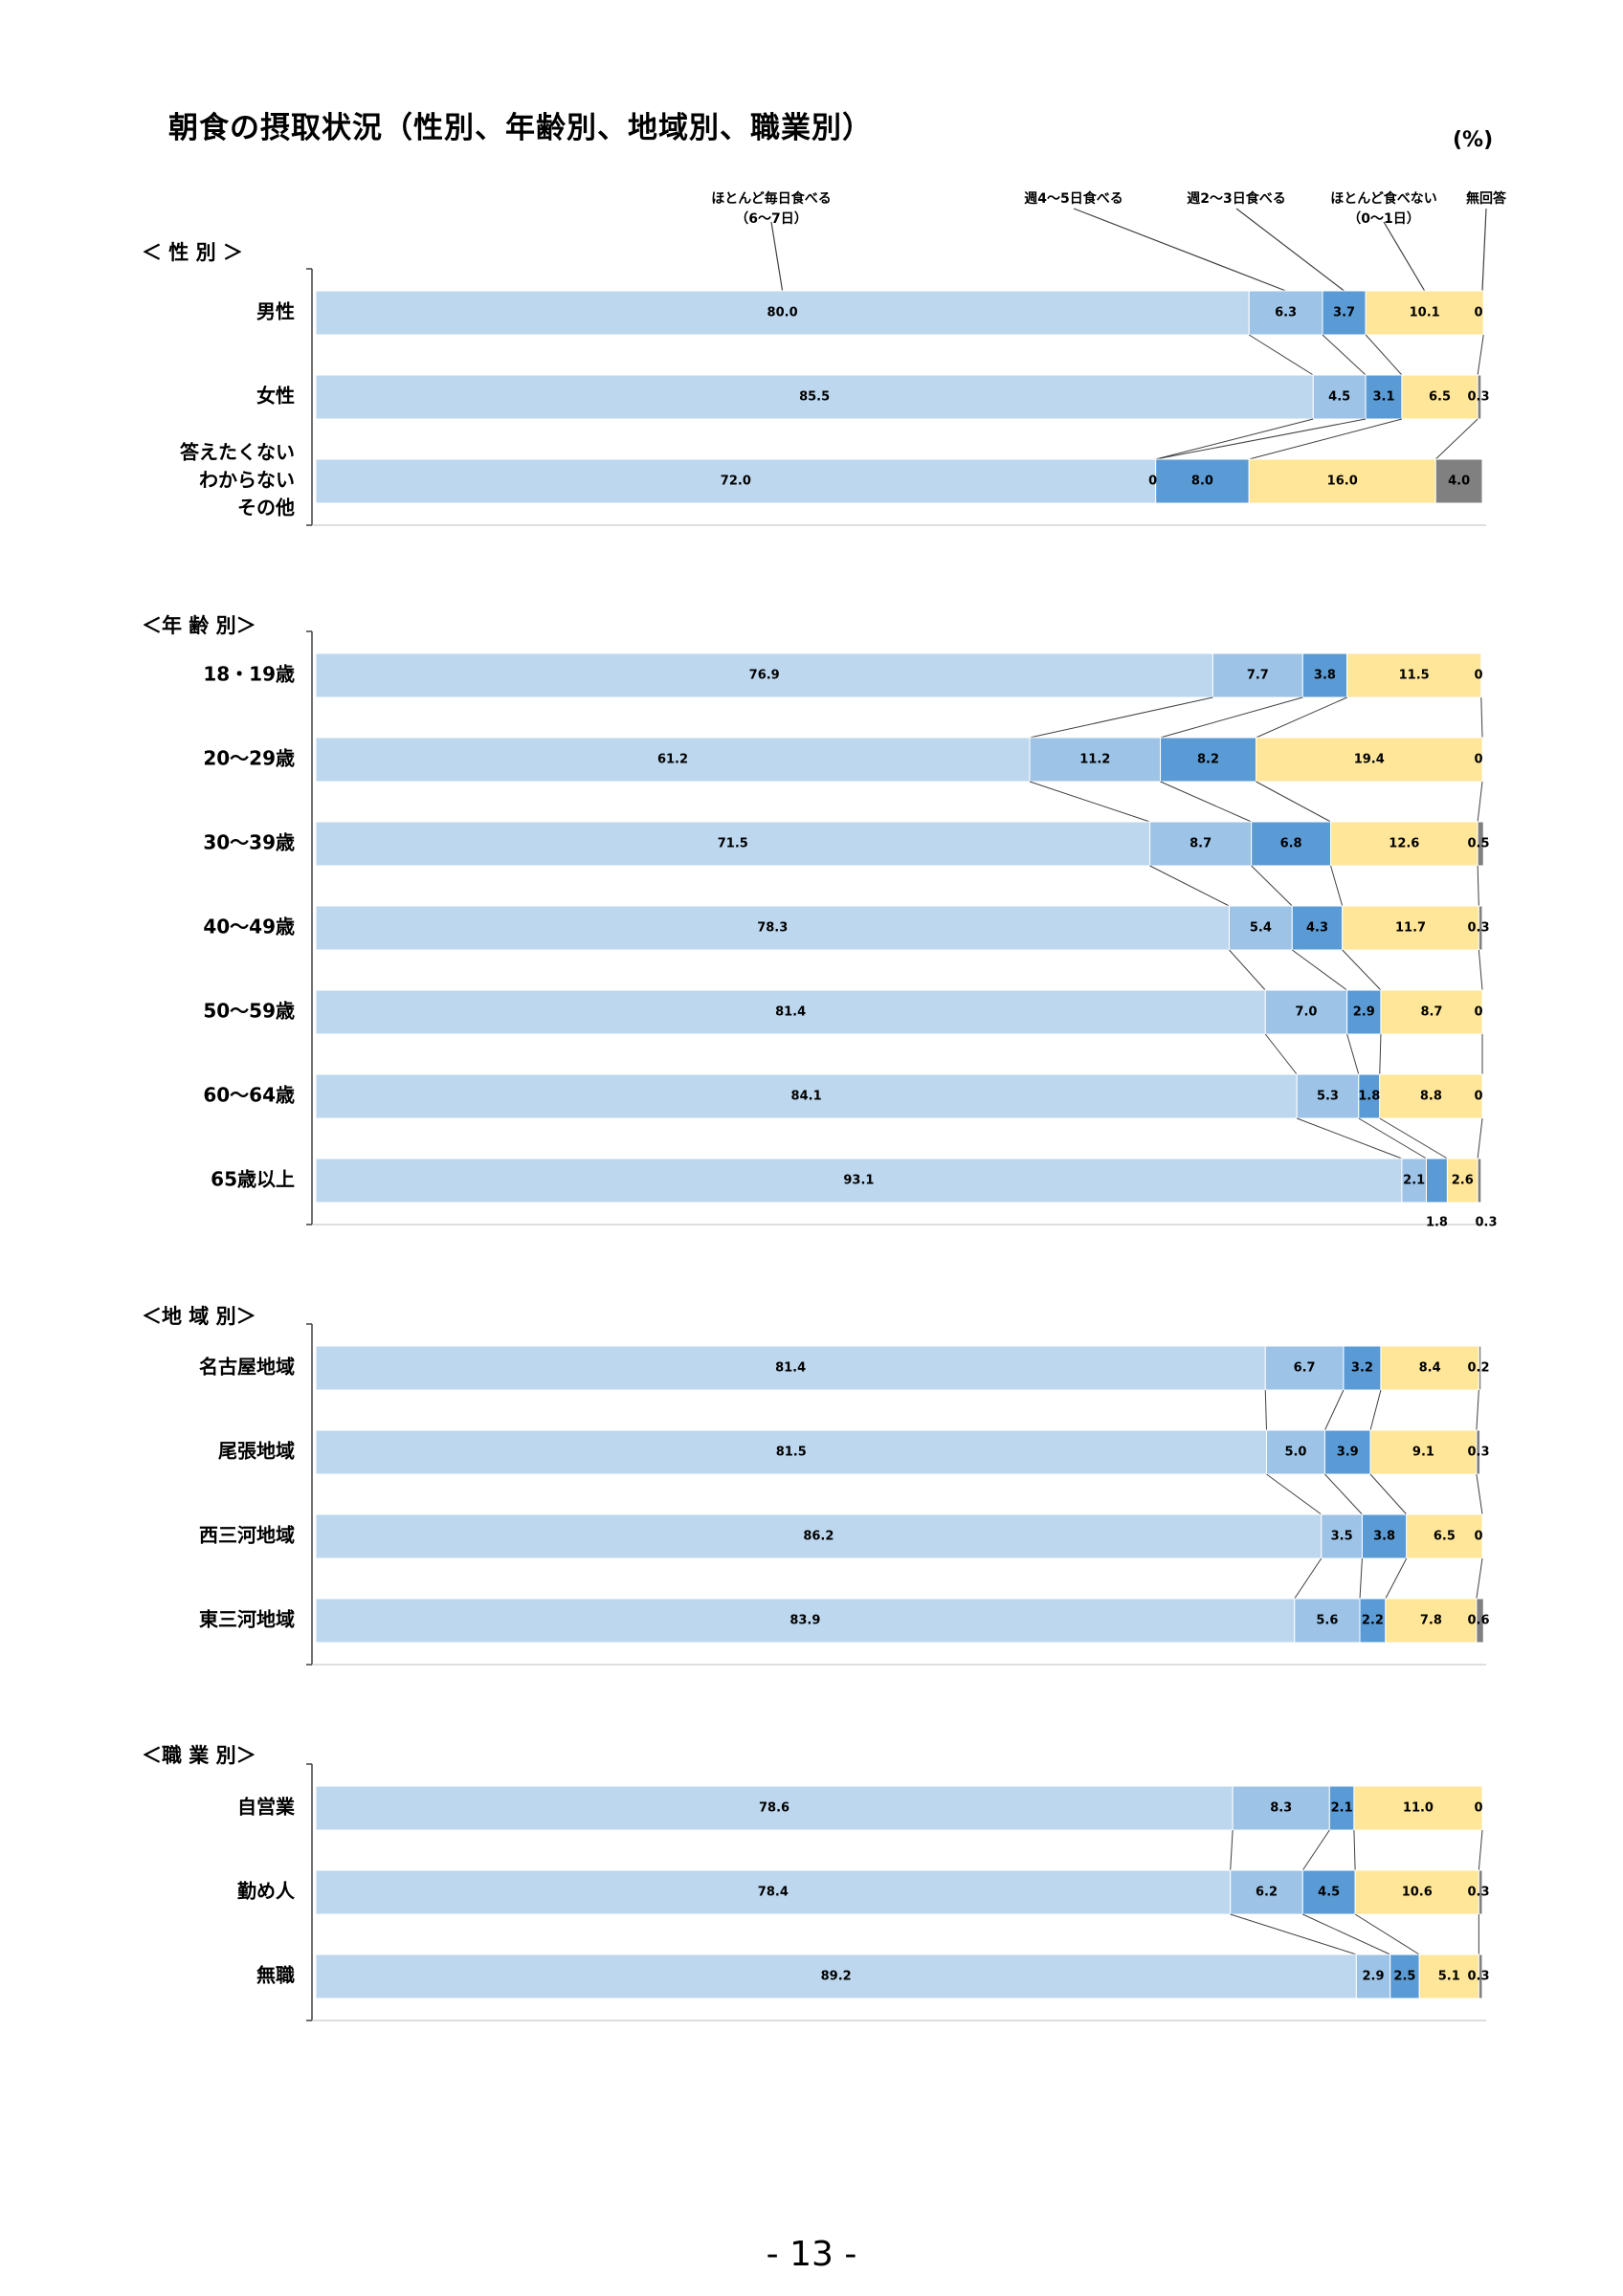  I want to click on data-label-days_4_5: 5.0, so click(1295, 1453).